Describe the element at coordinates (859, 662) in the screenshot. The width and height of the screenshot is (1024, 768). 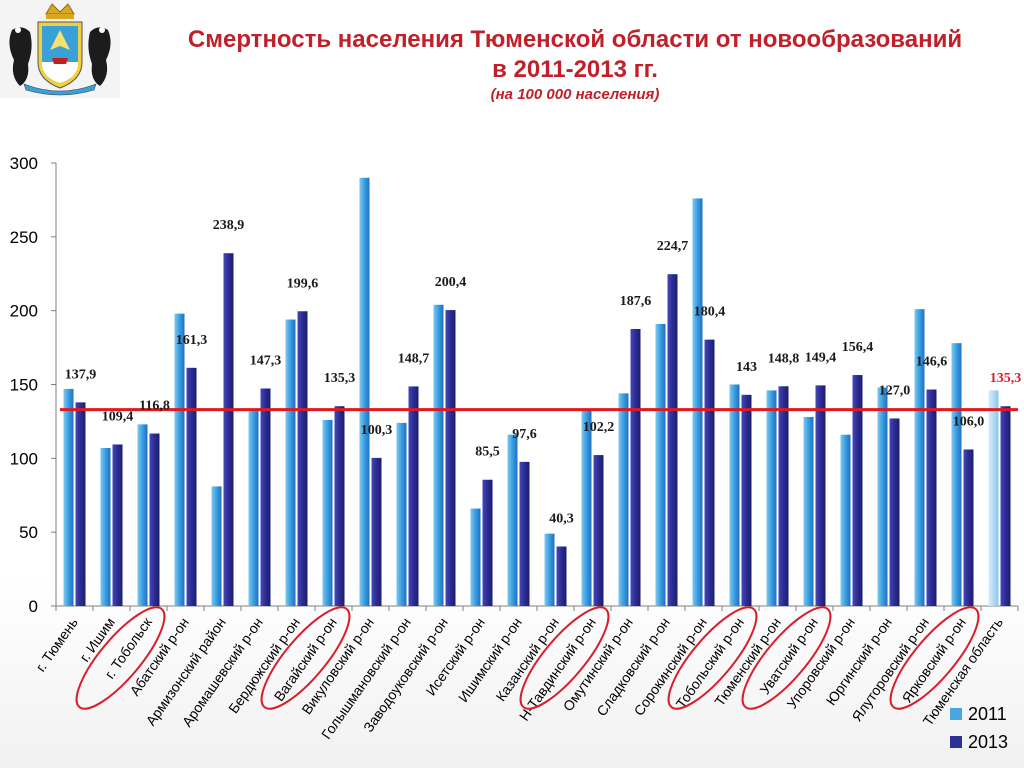
I see `x-category-label: Юргинский р-он` at that location.